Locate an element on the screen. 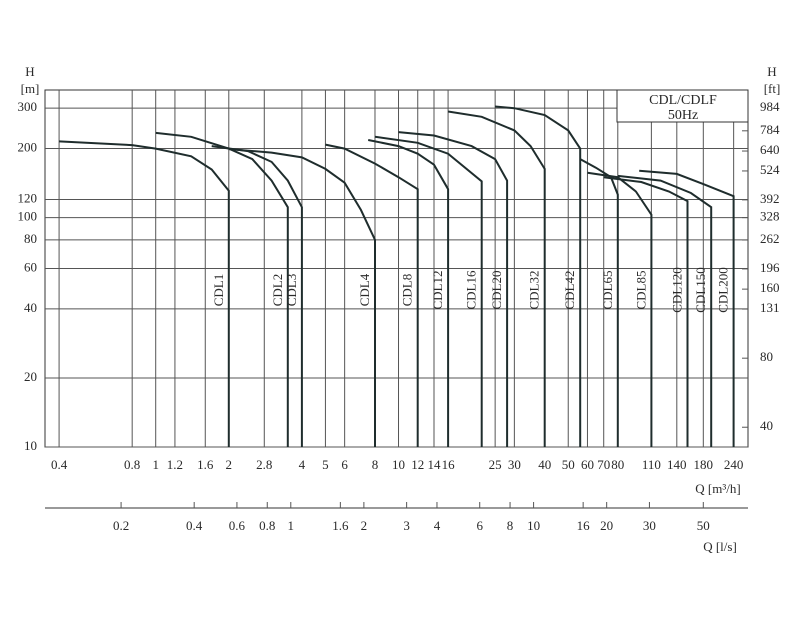 The height and width of the screenshot is (625, 800). series-label: CDL3 is located at coordinates (291, 290).